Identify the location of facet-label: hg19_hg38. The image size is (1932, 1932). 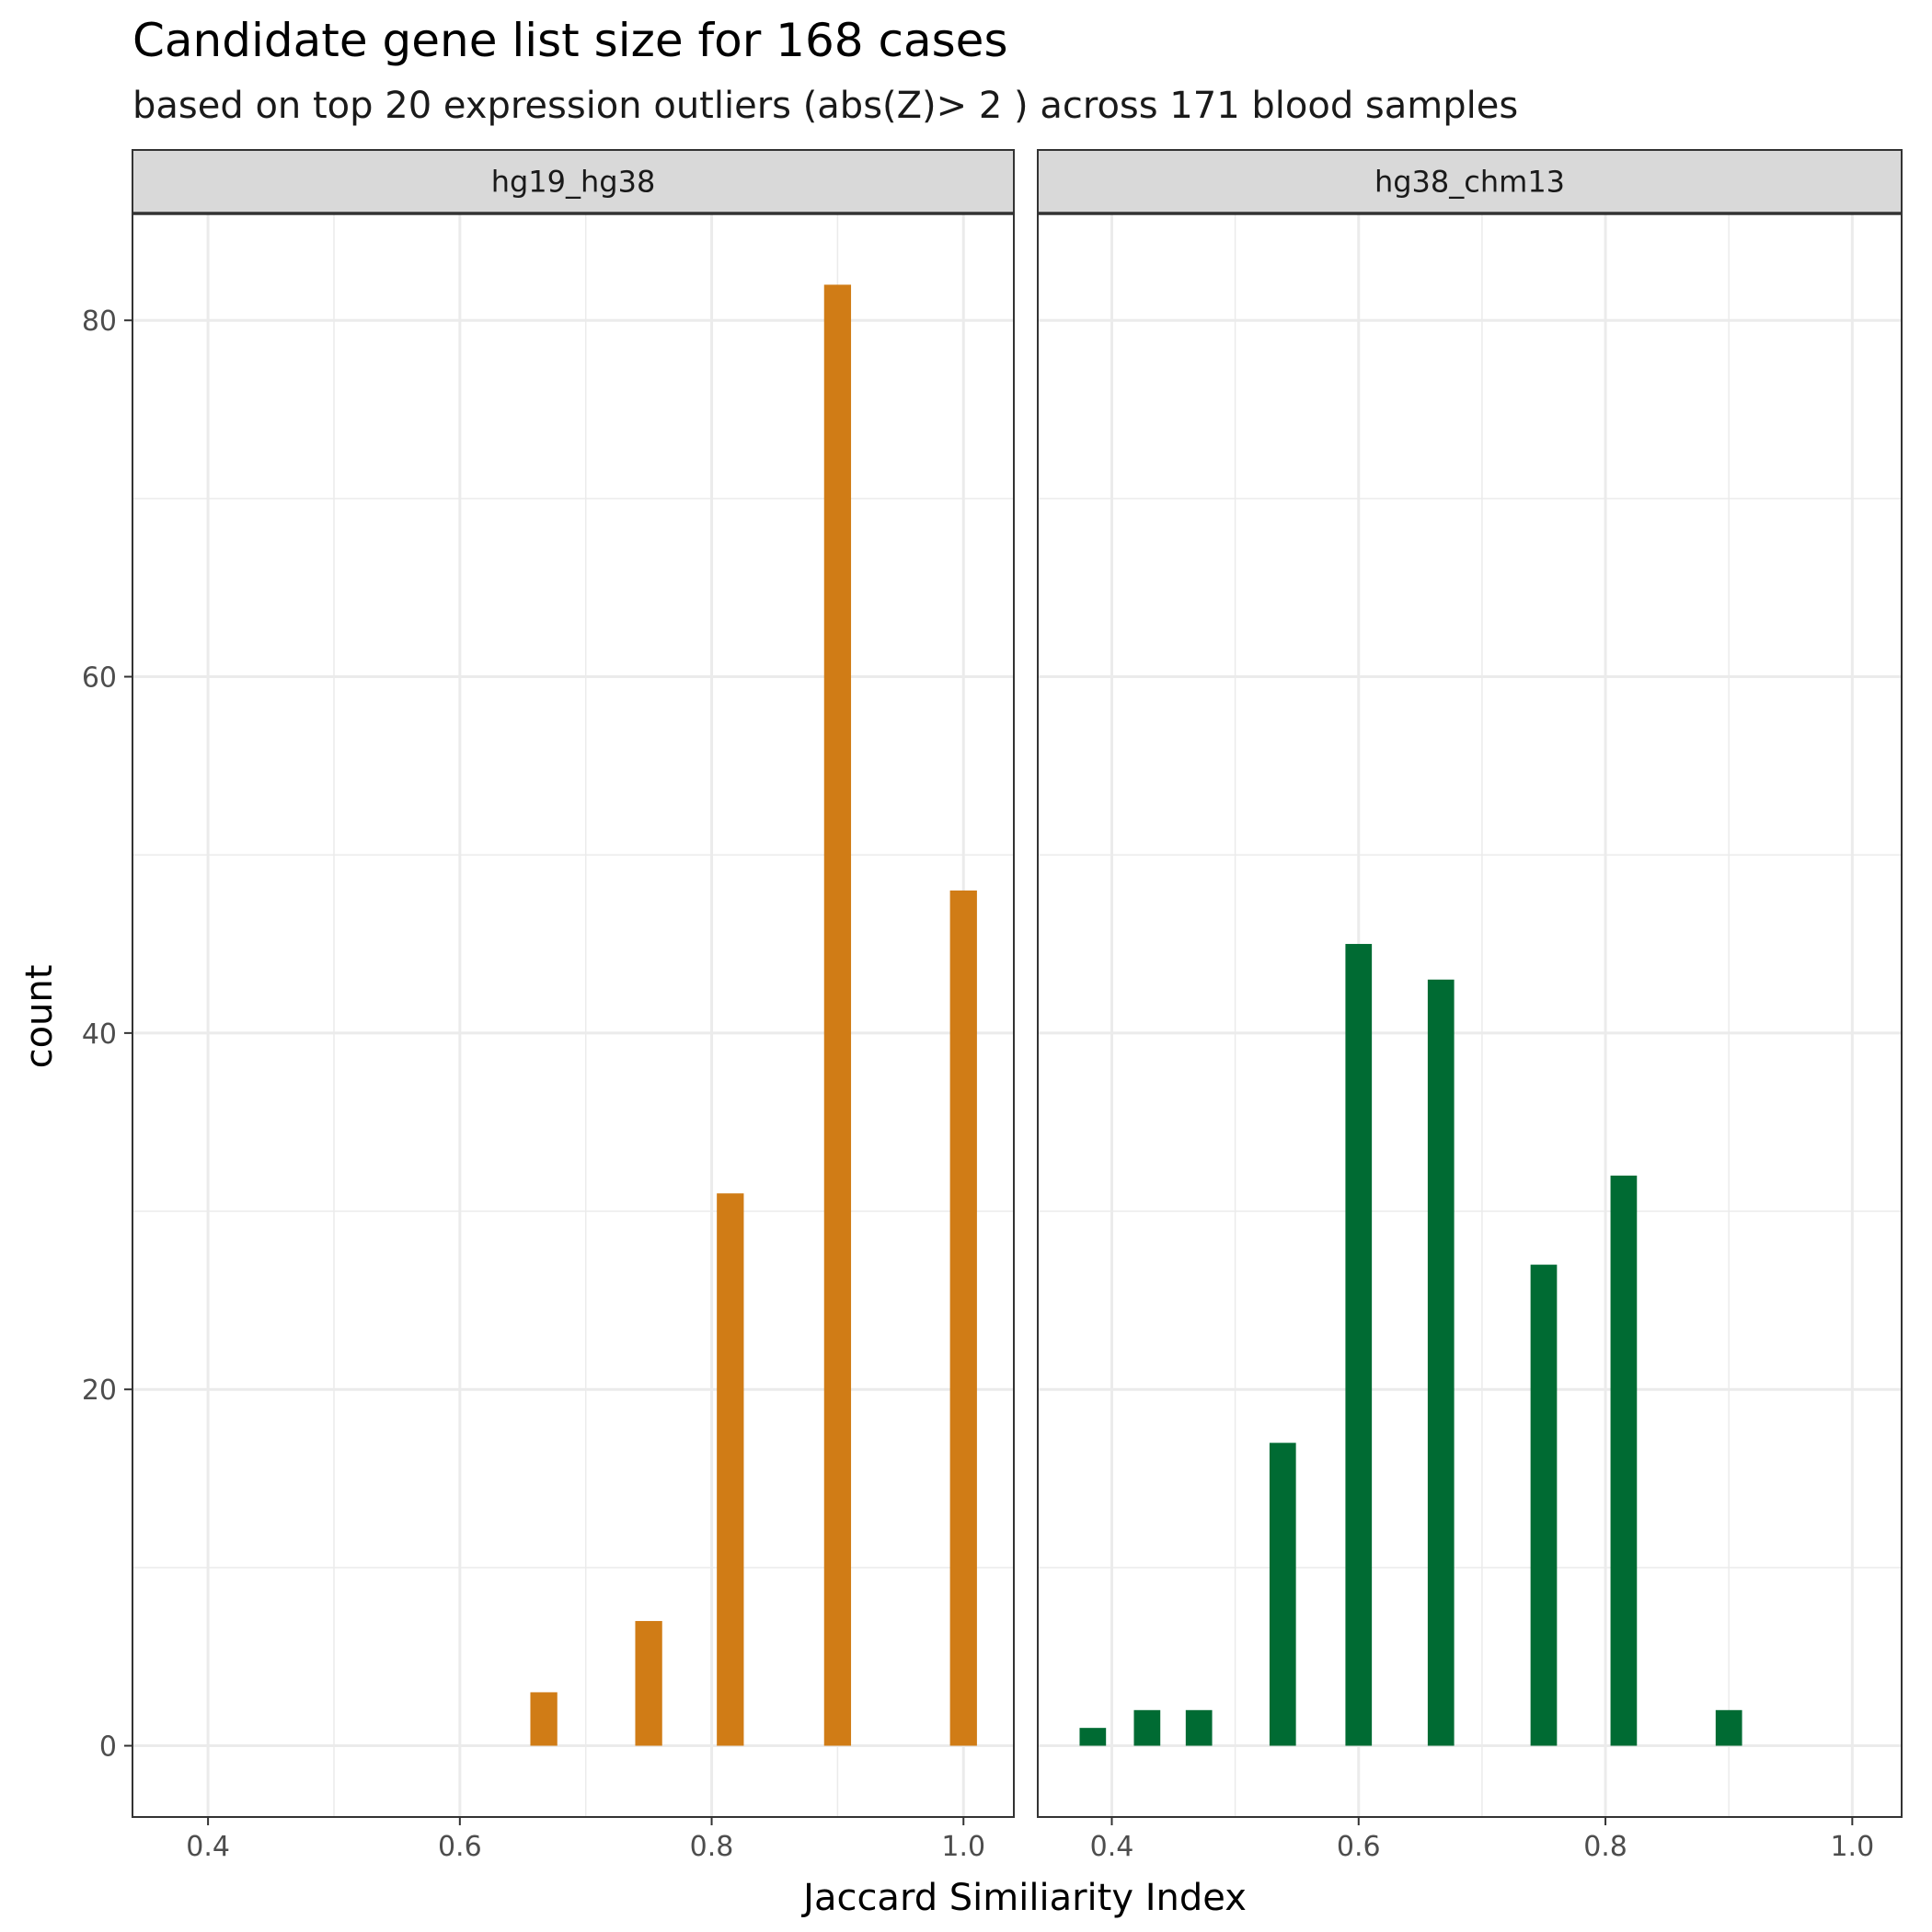
(573, 182).